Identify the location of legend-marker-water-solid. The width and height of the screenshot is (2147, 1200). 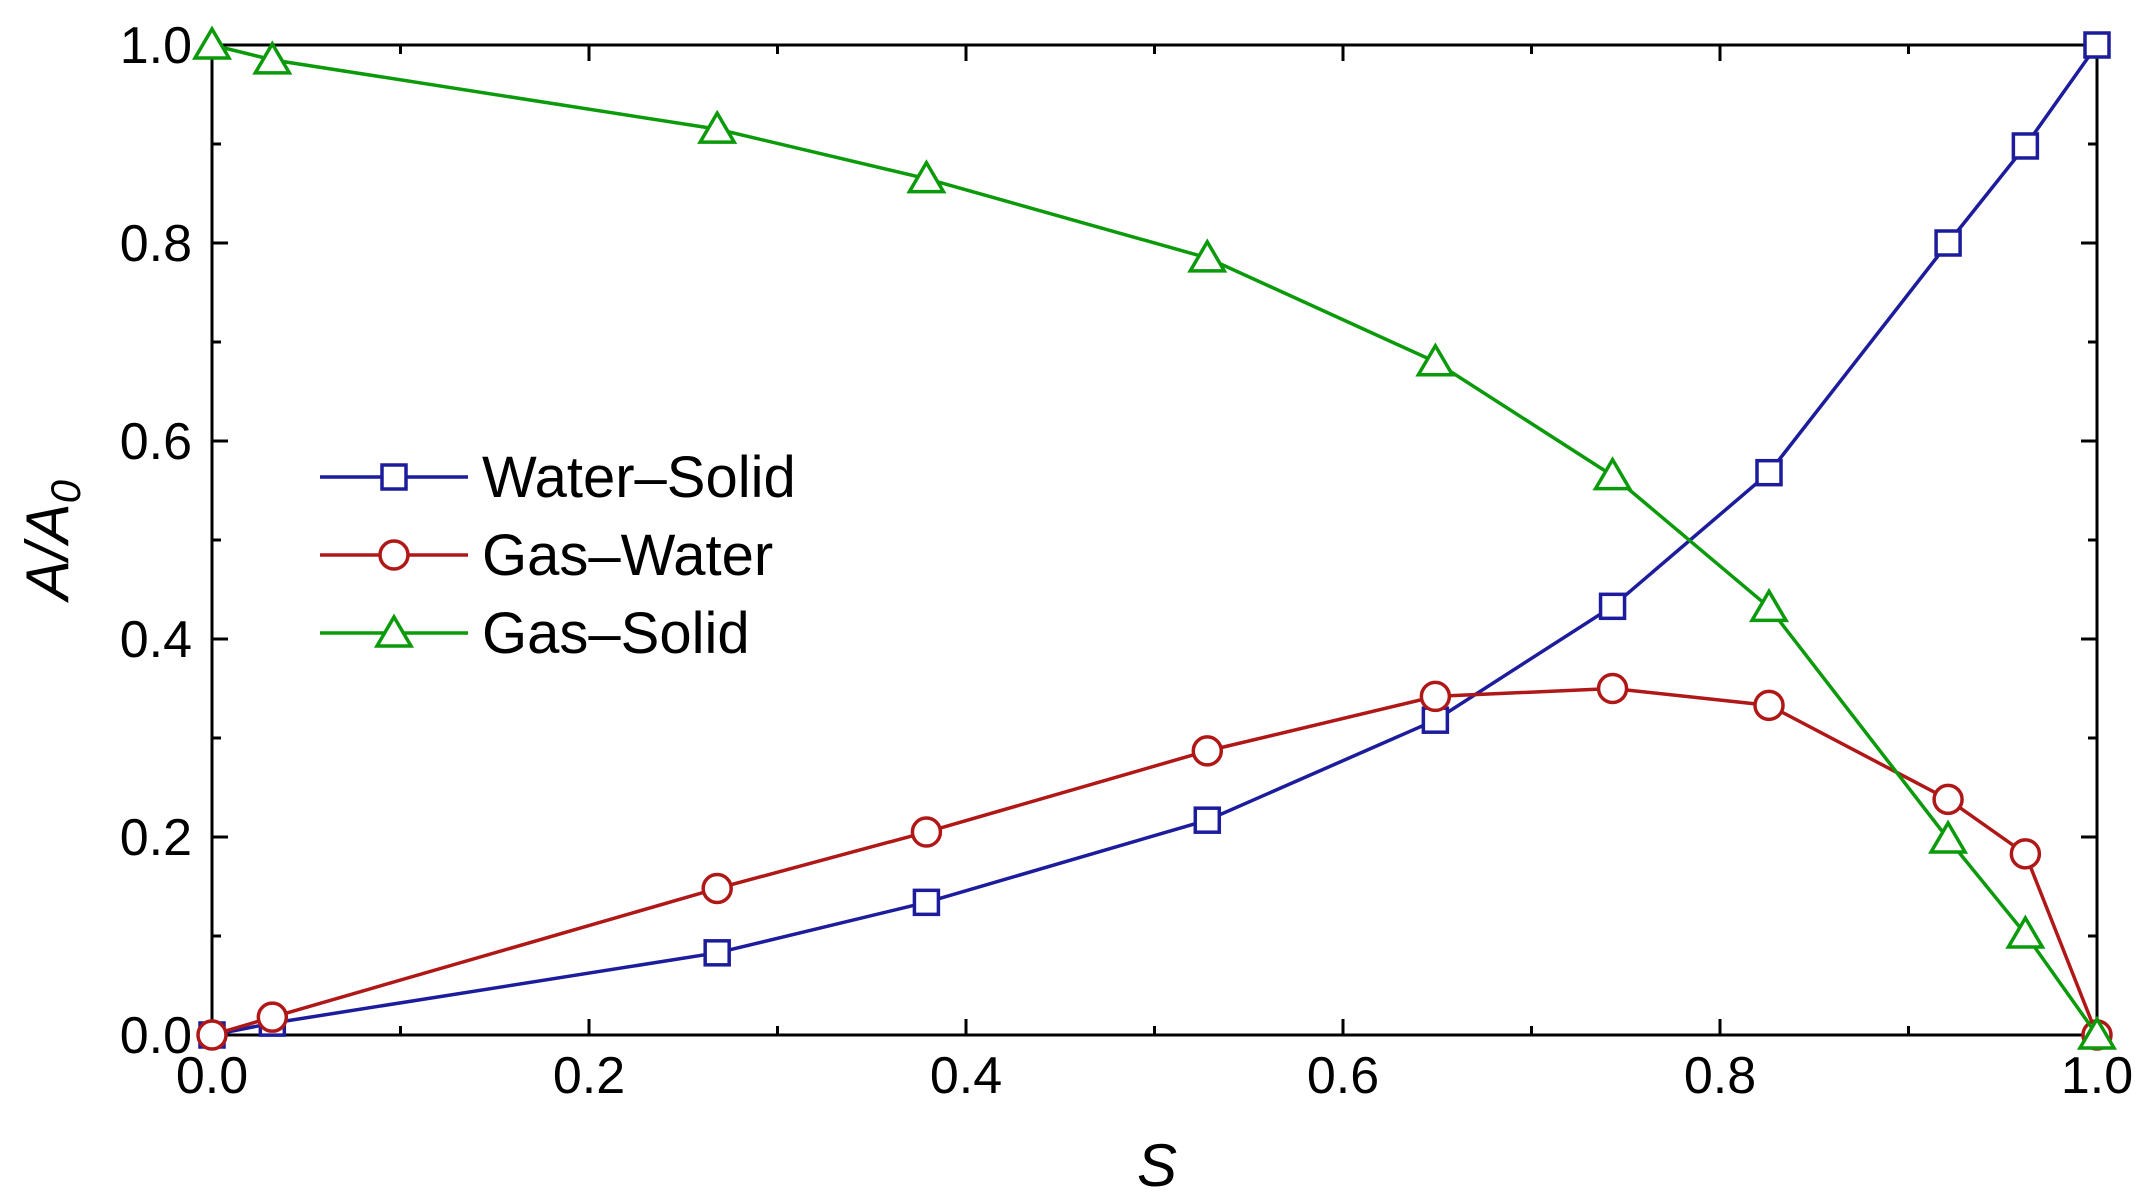
(394, 477).